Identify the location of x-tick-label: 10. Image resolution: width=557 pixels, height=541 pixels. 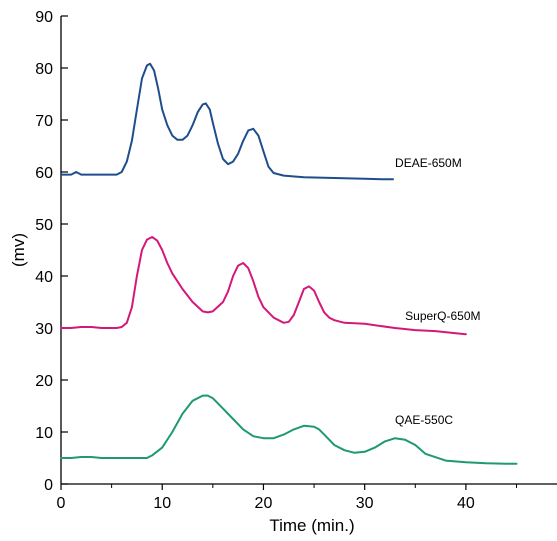
(162, 503).